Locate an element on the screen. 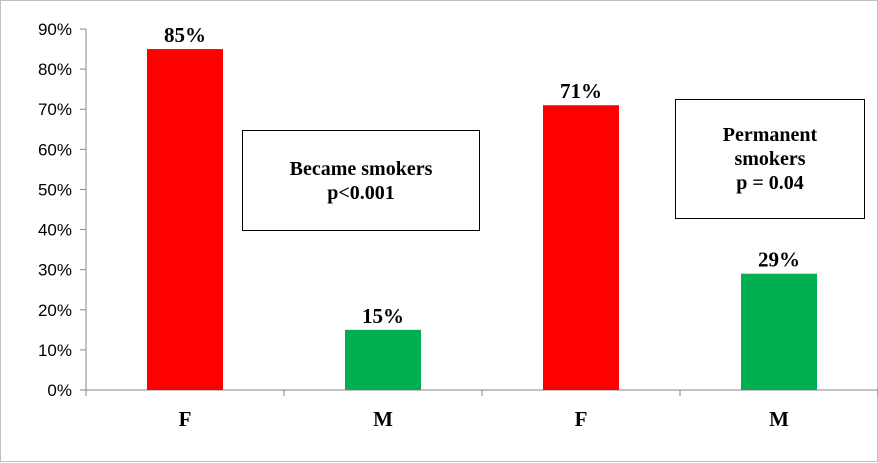 The height and width of the screenshot is (463, 878). data-label: 29% is located at coordinates (779, 260).